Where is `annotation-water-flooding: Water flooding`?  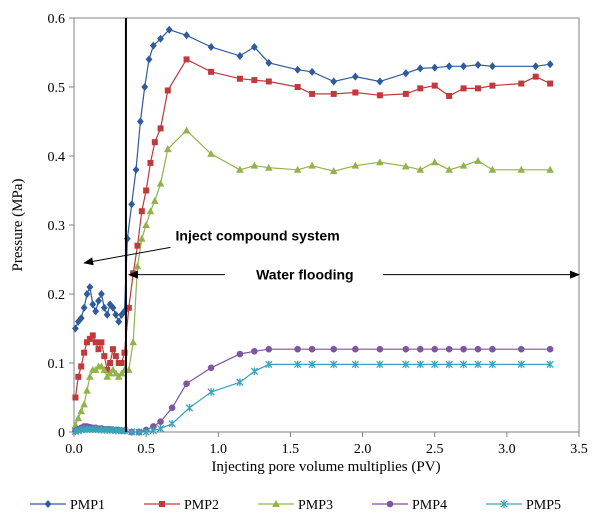
annotation-water-flooding: Water flooding is located at coordinates (304, 275).